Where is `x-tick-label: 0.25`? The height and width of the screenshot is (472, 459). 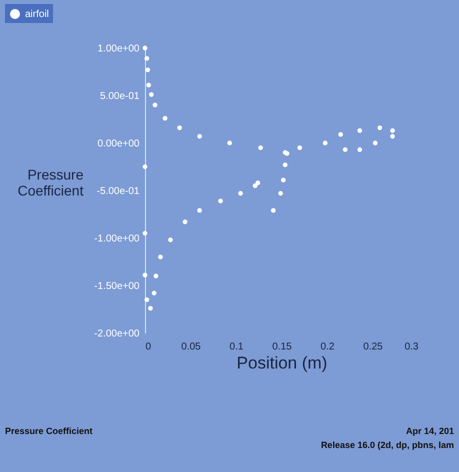 x-tick-label: 0.25 is located at coordinates (373, 347).